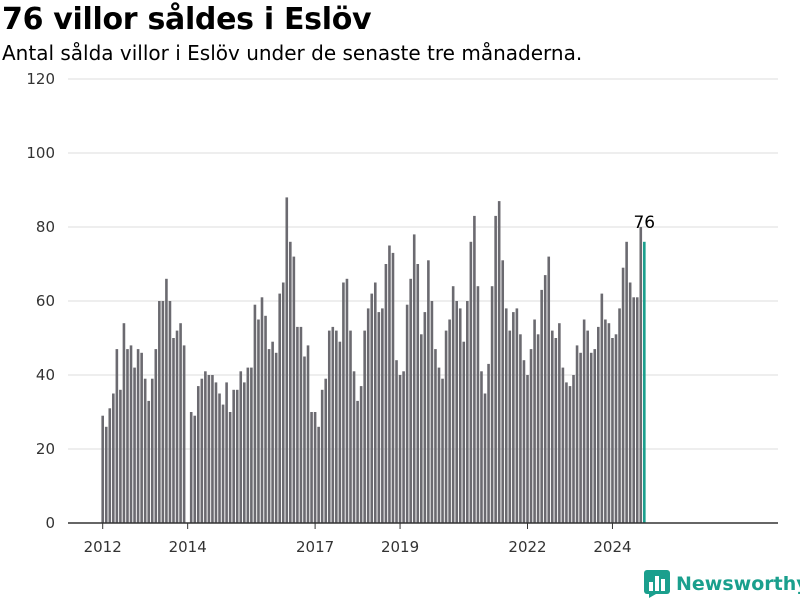 This screenshot has height=600, width=800. I want to click on chart-title: 76 villor såldes i Eslöv, so click(187, 19).